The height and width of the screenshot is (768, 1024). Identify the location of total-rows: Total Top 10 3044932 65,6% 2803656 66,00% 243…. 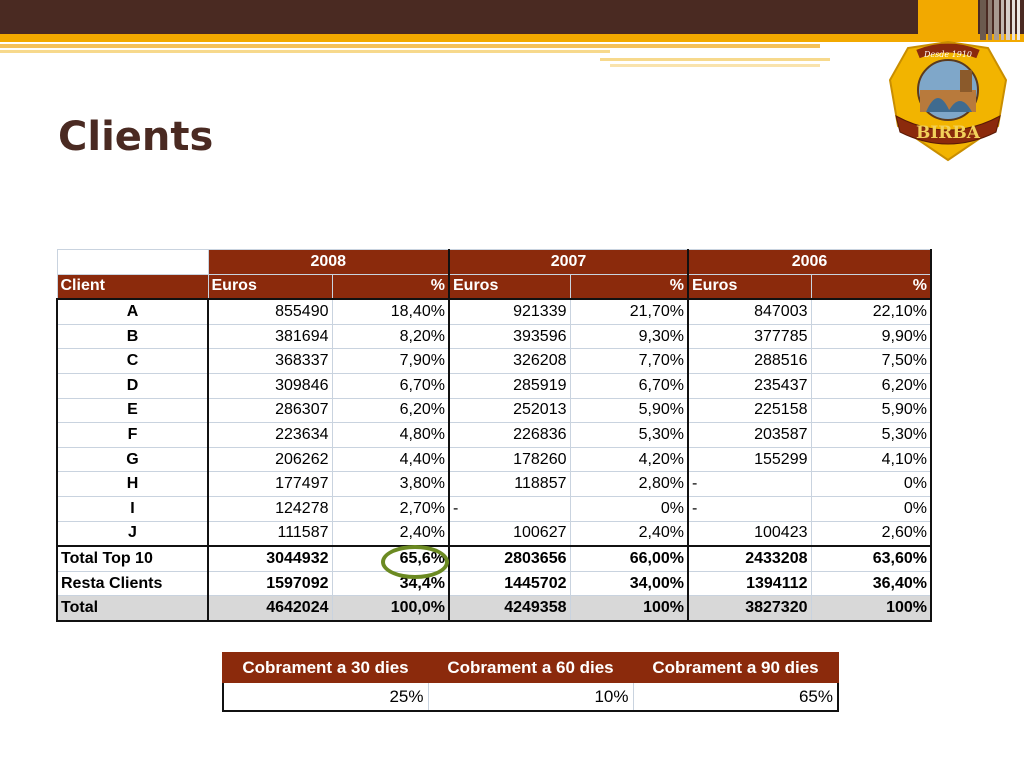
(494, 583).